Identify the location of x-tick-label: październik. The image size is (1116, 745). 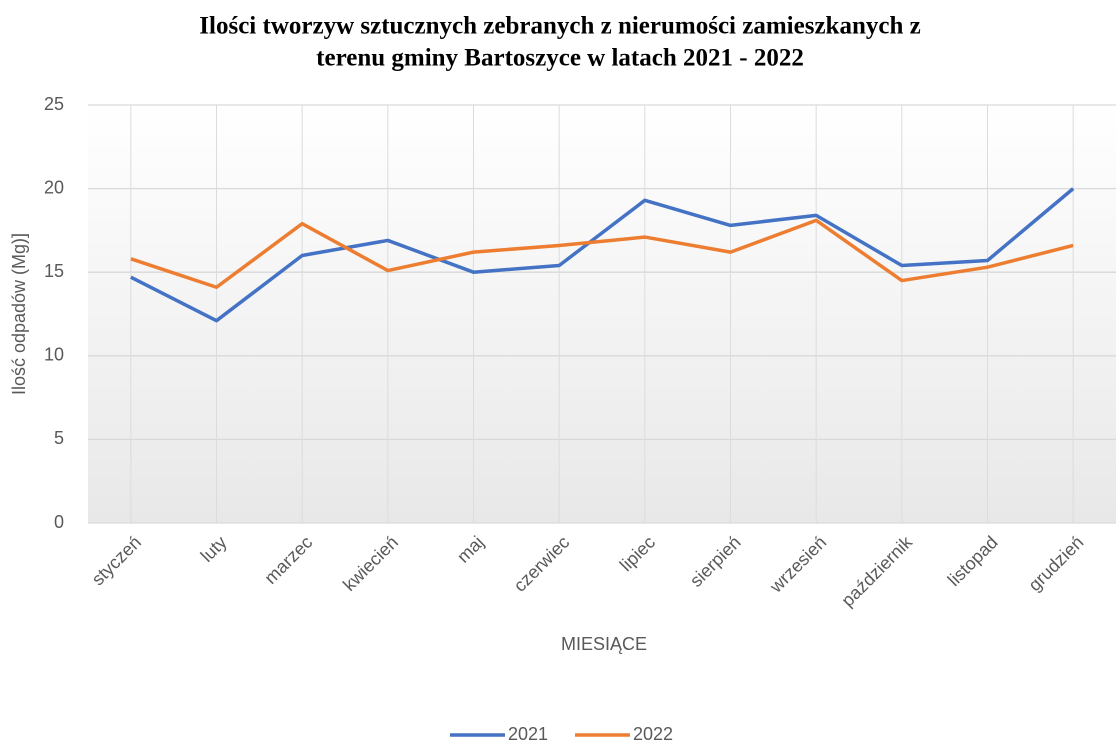
(876, 570).